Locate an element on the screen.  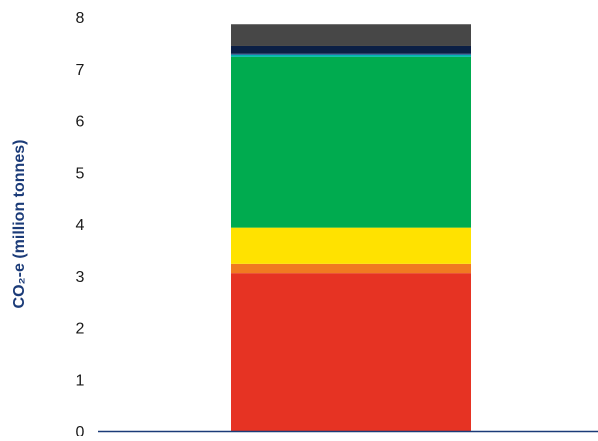
y-axis-ticks: 0 1 2 3 4 5 6 7 8 is located at coordinates (80, 225).